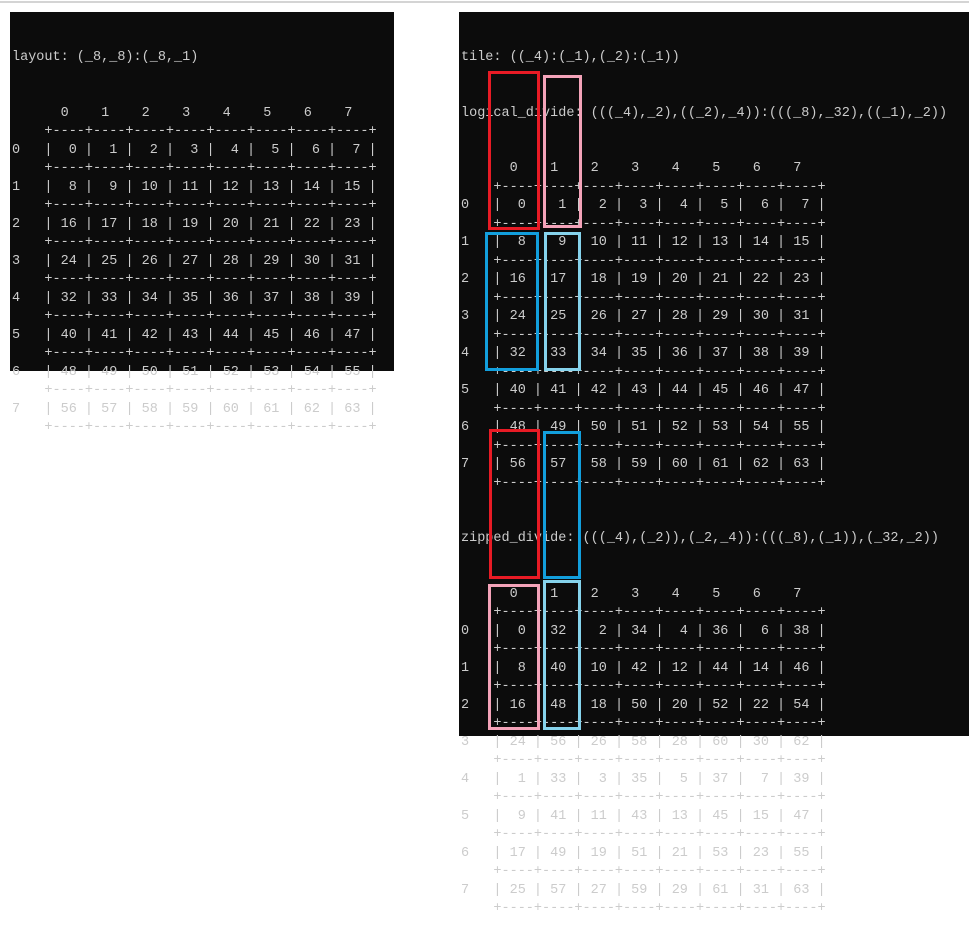  What do you see at coordinates (756, 594) in the screenshot?
I see `column-header: 6` at bounding box center [756, 594].